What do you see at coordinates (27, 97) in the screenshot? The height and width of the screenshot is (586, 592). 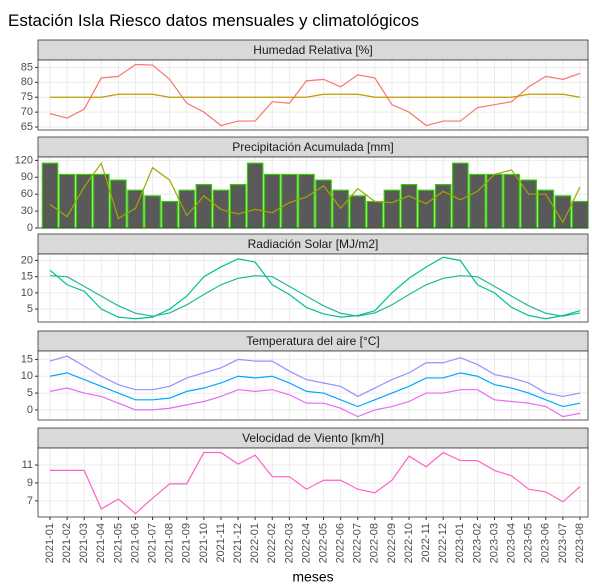 I see `y-tick-label: 75` at bounding box center [27, 97].